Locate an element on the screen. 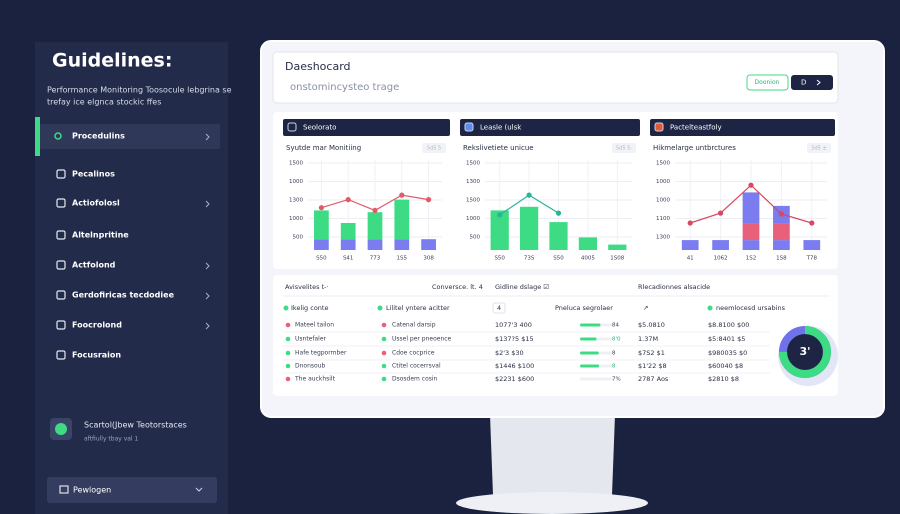 This screenshot has height=514, width=900. y-label: 500 is located at coordinates (298, 238).